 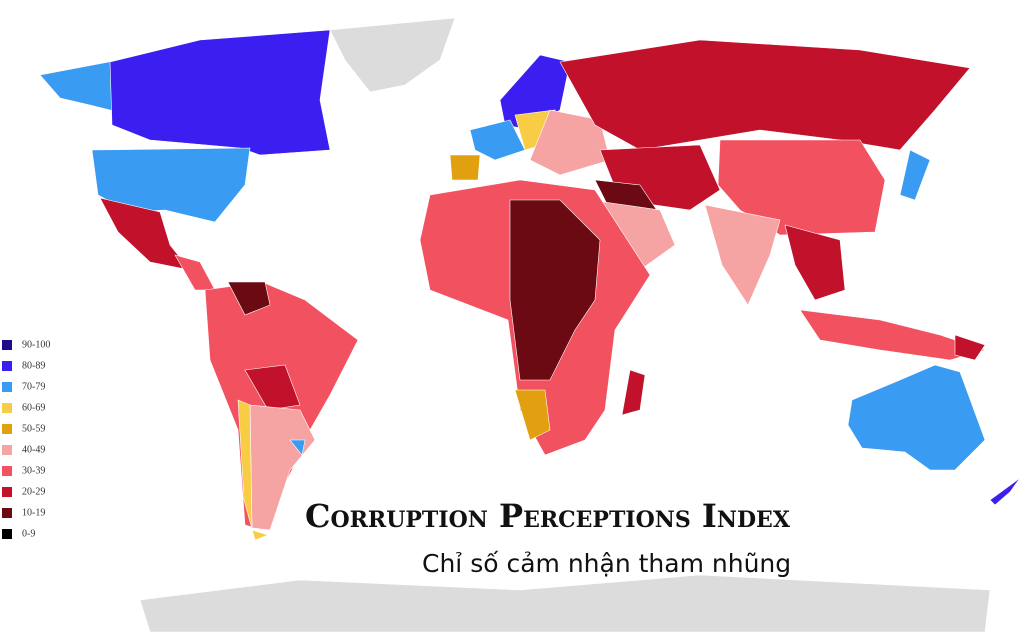 I want to click on legend-label: 0-9, so click(x=28, y=533).